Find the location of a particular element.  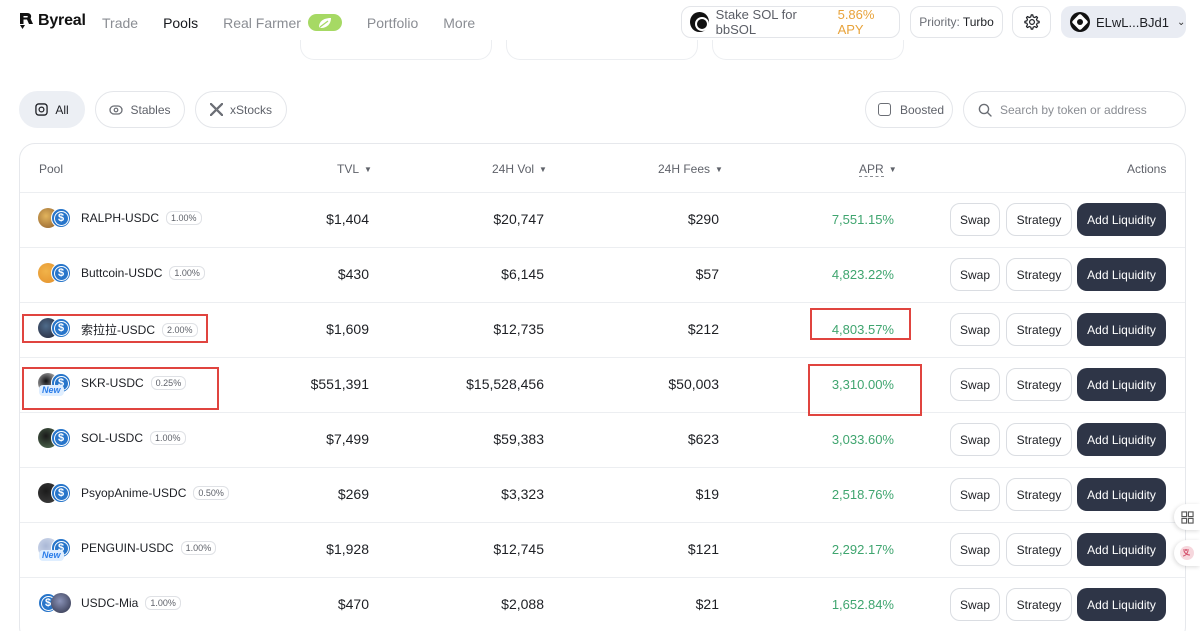

translate-tool-button is located at coordinates (1187, 553).